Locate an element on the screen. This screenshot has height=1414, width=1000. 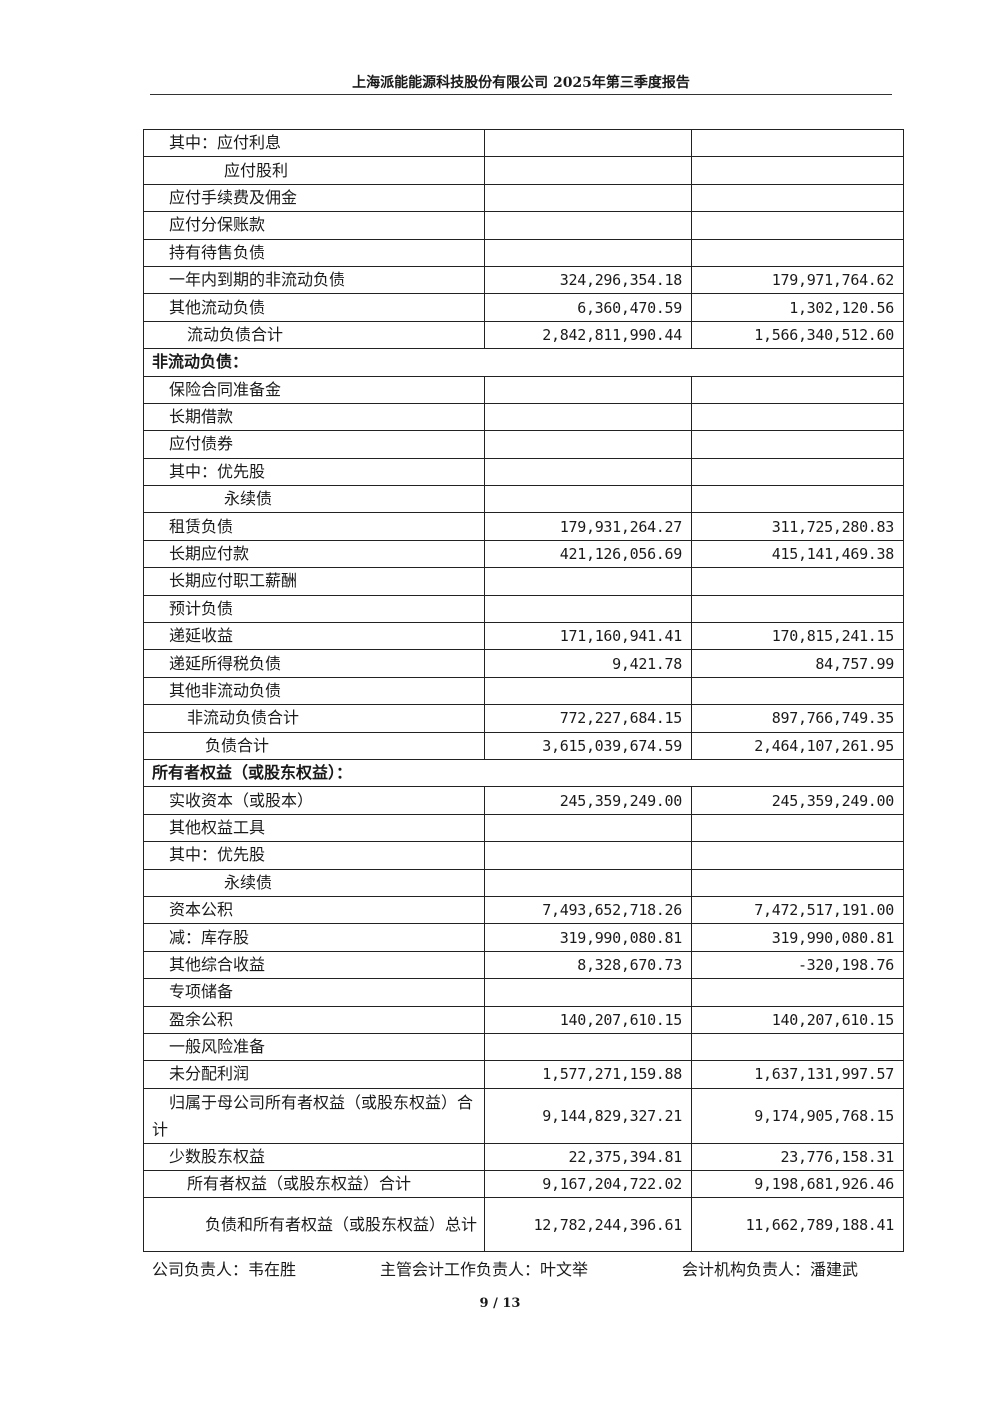
table-row: 资本公积 7,493,652,718.26 7,472,517,191.00 is located at coordinates (523, 910).